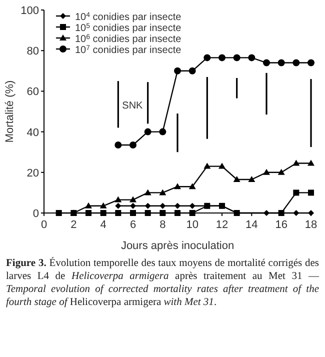  What do you see at coordinates (133, 225) in the screenshot?
I see `x-tick-label: 6` at bounding box center [133, 225].